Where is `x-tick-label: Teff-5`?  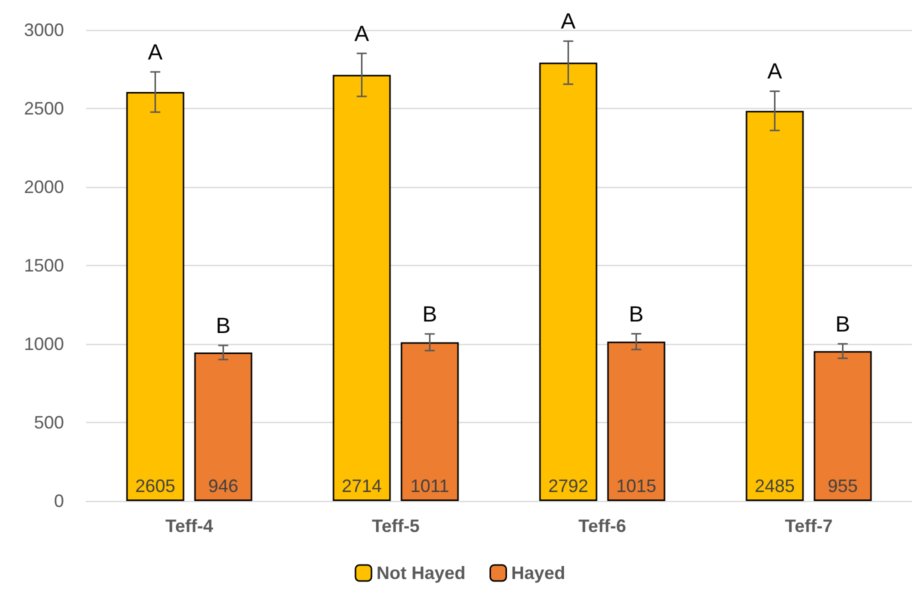
x-tick-label: Teff-5 is located at coordinates (396, 526).